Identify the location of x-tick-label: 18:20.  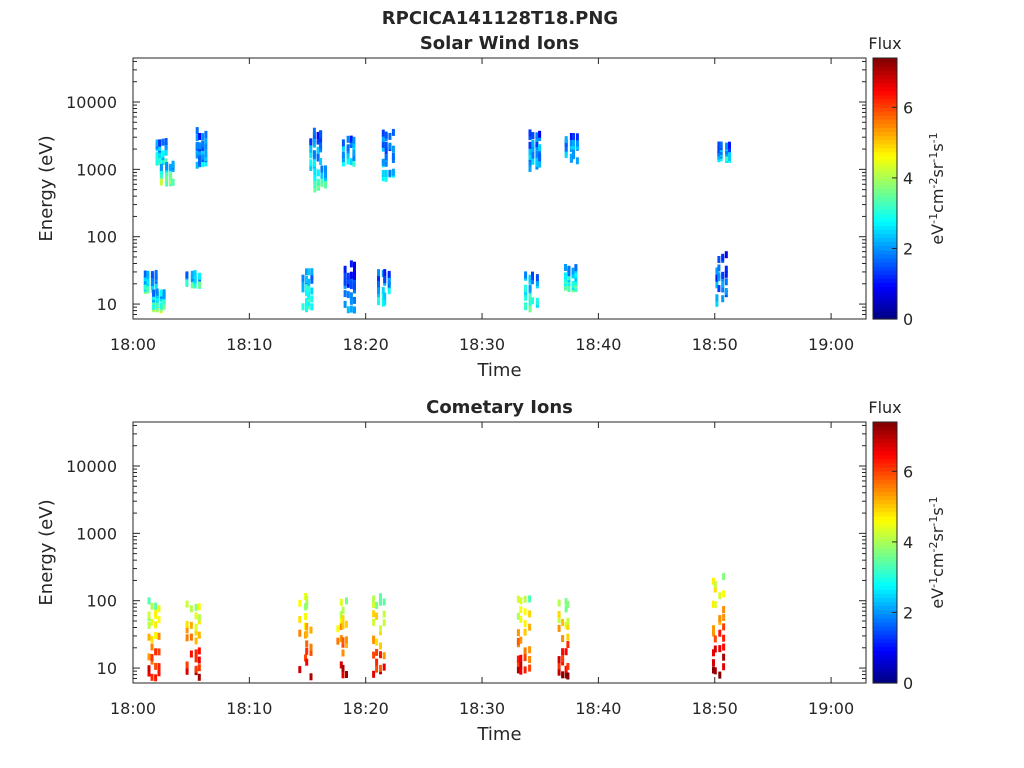
(366, 344).